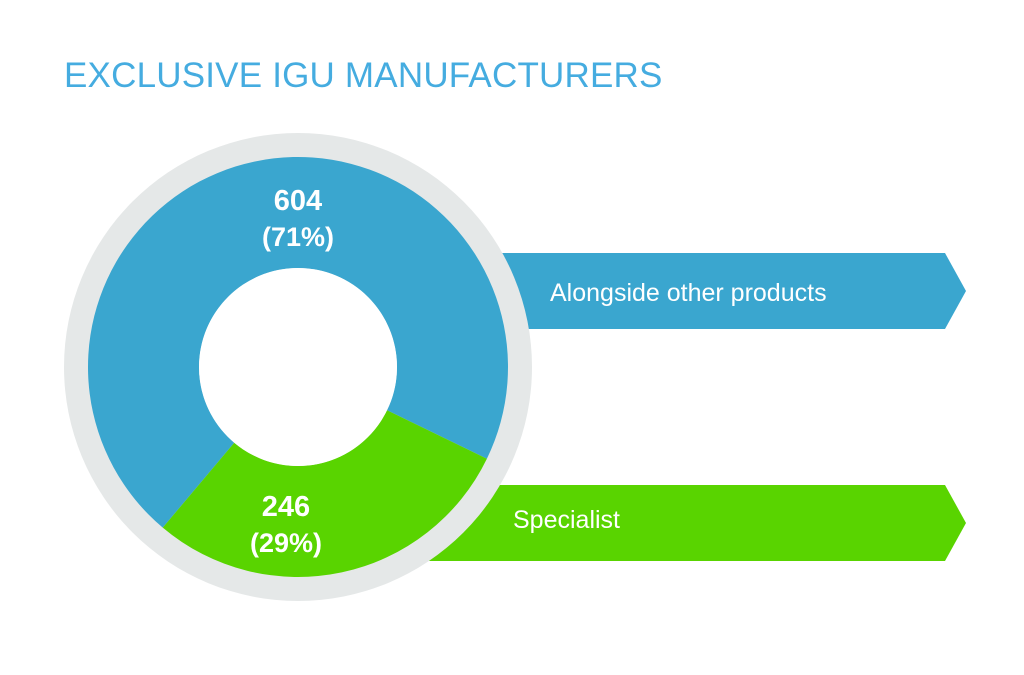 The height and width of the screenshot is (675, 1024). I want to click on label-layer: 604 (71%) 246 (29%), so click(292, 371).